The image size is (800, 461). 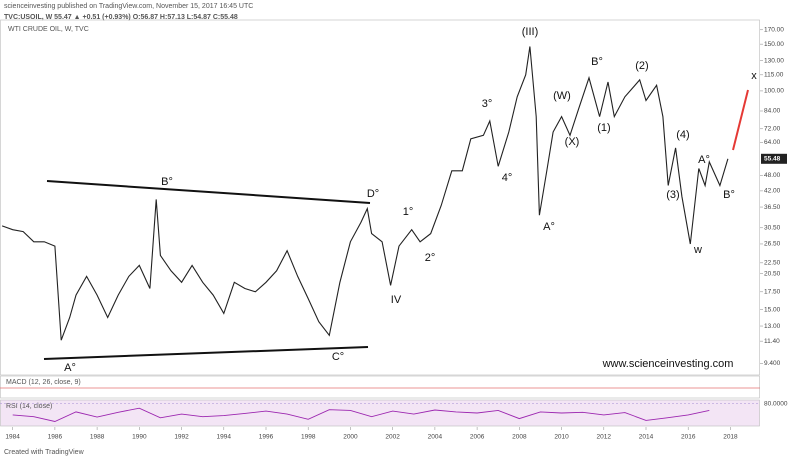 I want to click on x-tick-label: 1990, so click(x=139, y=437).